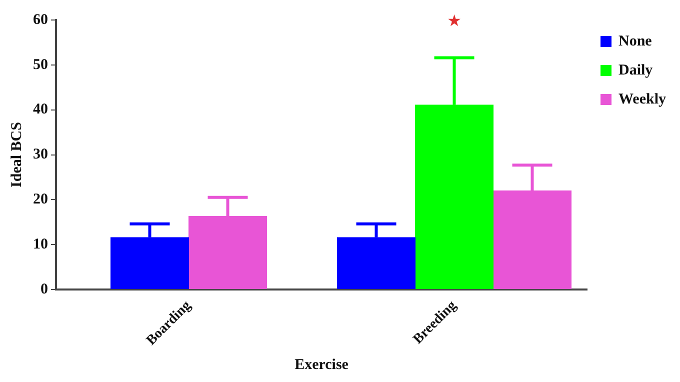  What do you see at coordinates (642, 99) in the screenshot?
I see `legend-label: Weekly` at bounding box center [642, 99].